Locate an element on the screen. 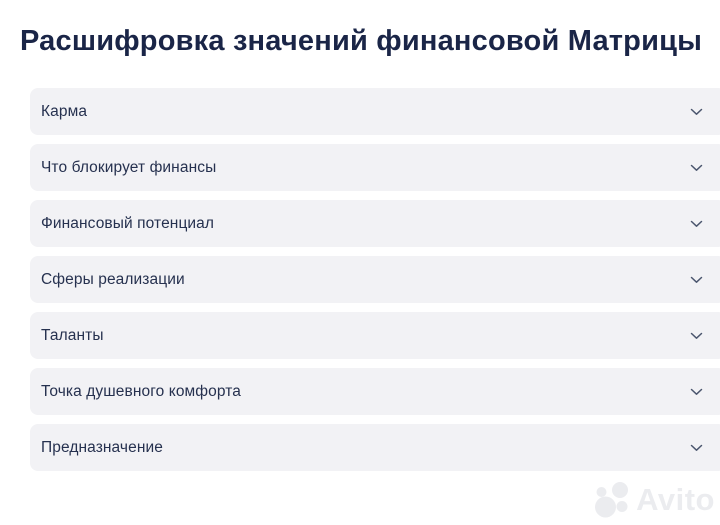  accordion-item-finance-blockers: Что блокирует финансы is located at coordinates (375, 167).